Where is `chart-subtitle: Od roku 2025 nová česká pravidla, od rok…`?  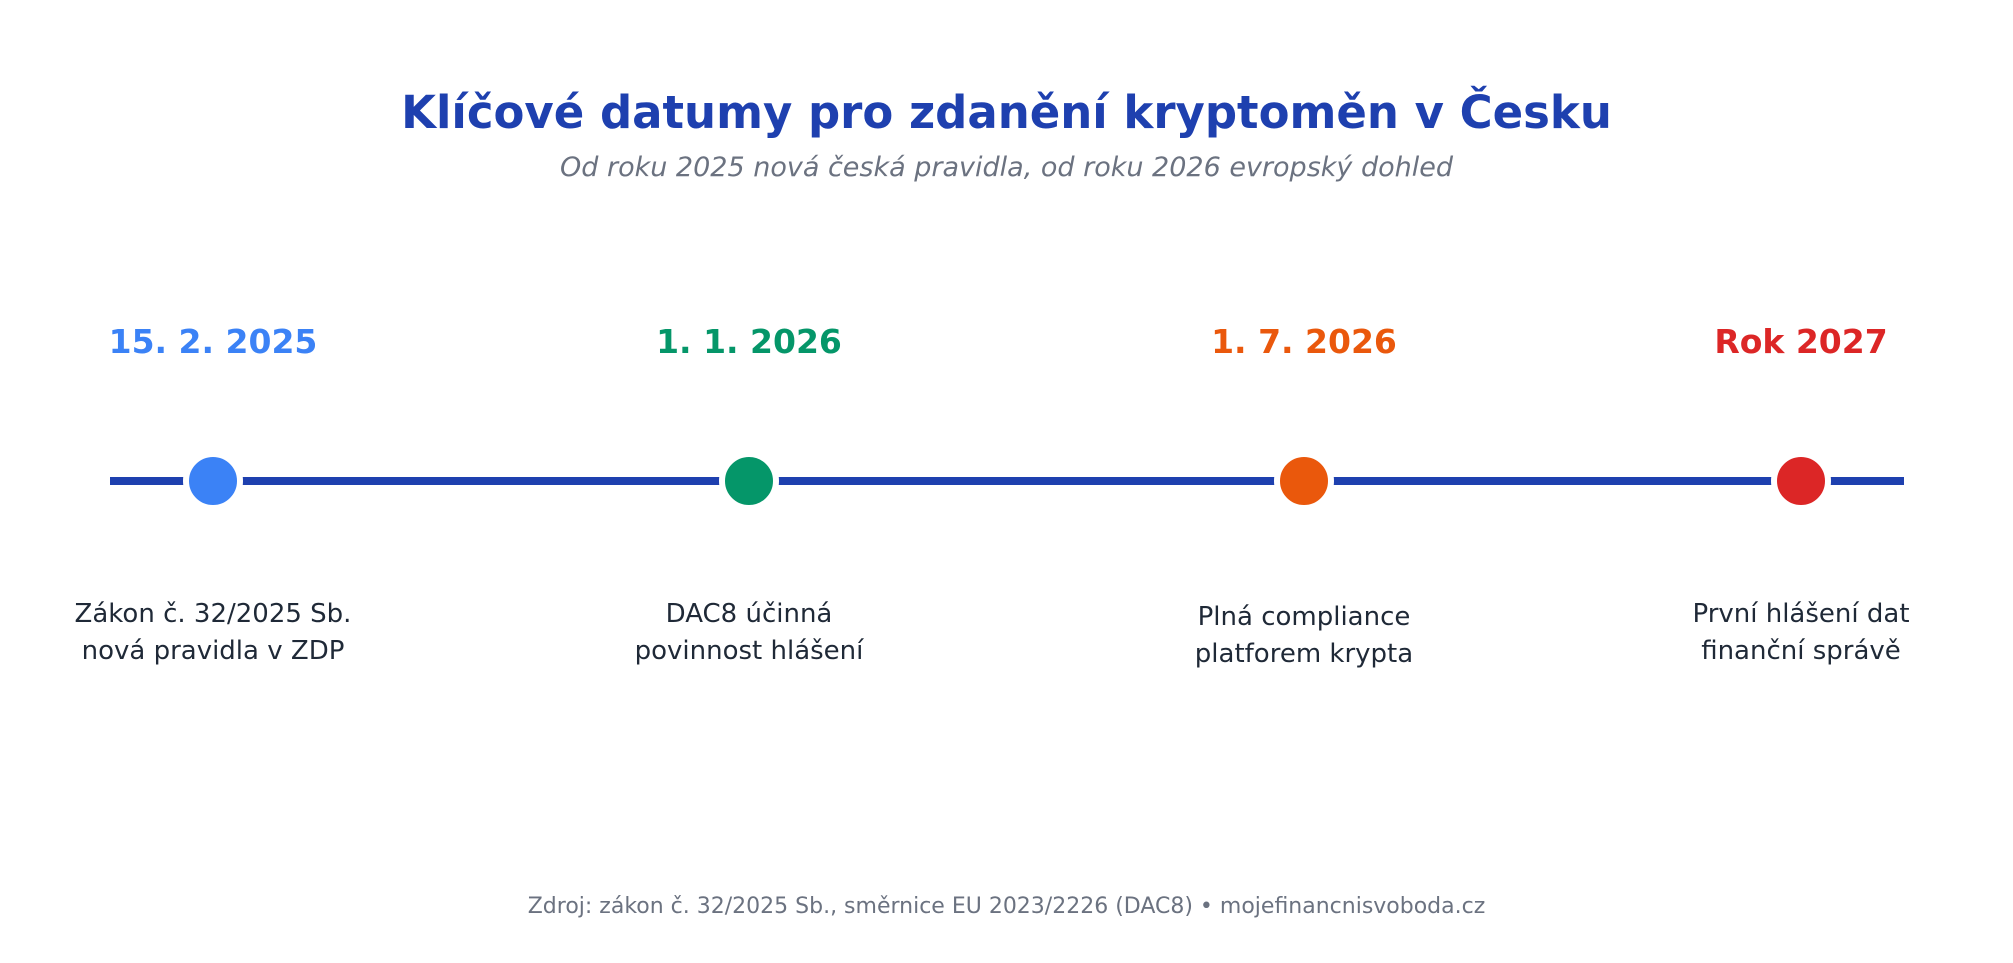
chart-subtitle: Od roku 2025 nová česká pravidla, od rok… is located at coordinates (1006, 167).